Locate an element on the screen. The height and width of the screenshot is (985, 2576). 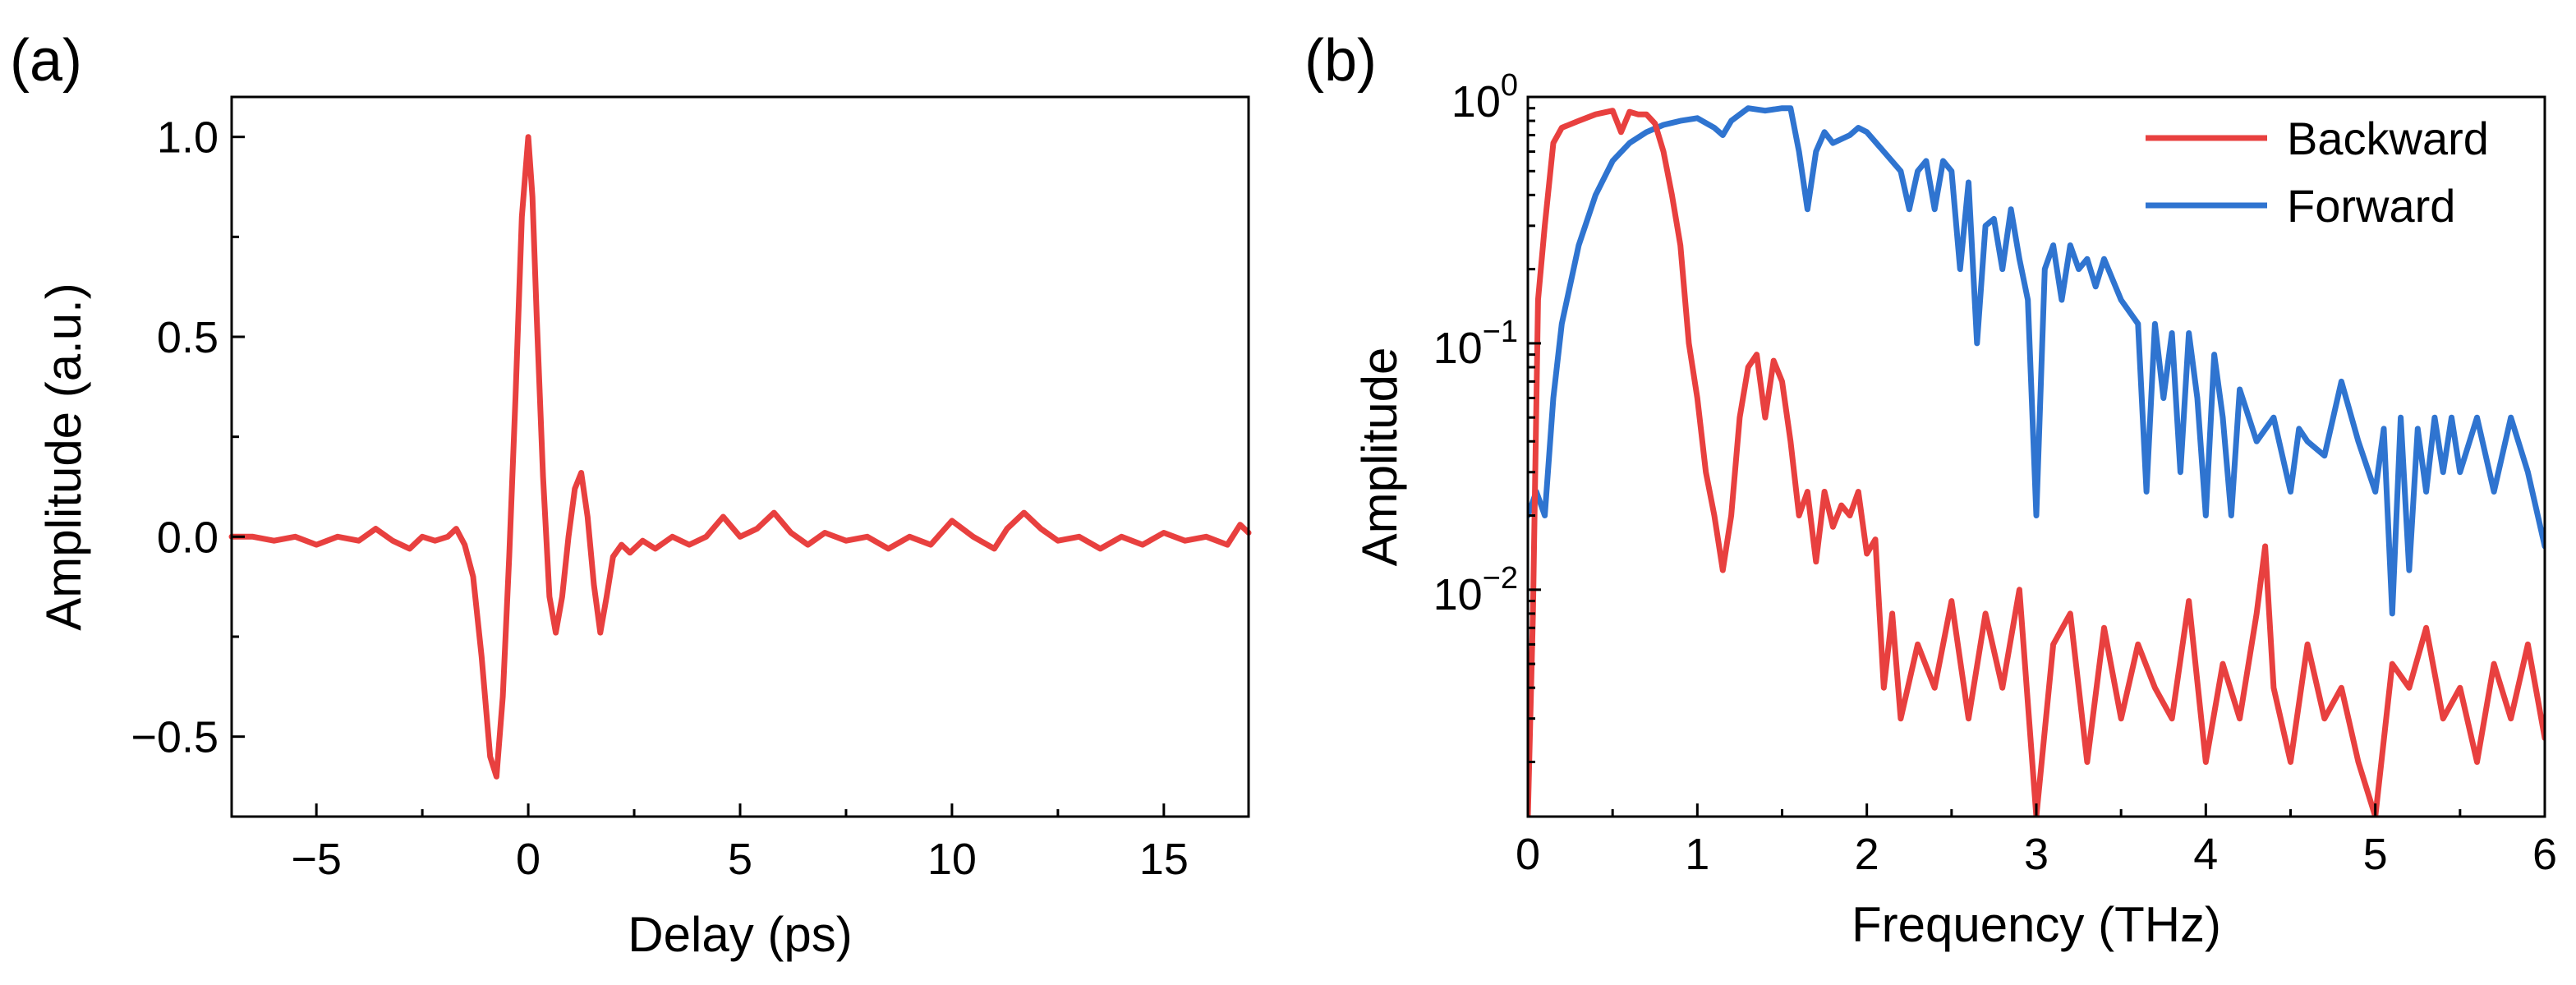
b-x-tick-label: 5 is located at coordinates (2375, 854).